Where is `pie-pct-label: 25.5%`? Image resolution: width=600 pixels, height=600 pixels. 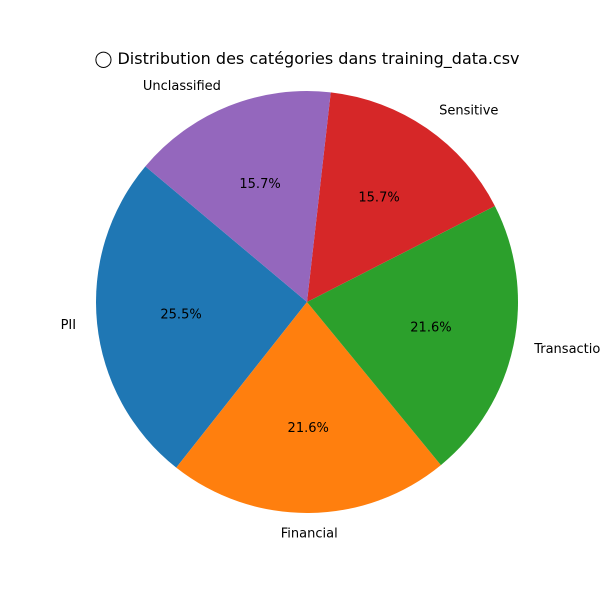 pie-pct-label: 25.5% is located at coordinates (180, 314).